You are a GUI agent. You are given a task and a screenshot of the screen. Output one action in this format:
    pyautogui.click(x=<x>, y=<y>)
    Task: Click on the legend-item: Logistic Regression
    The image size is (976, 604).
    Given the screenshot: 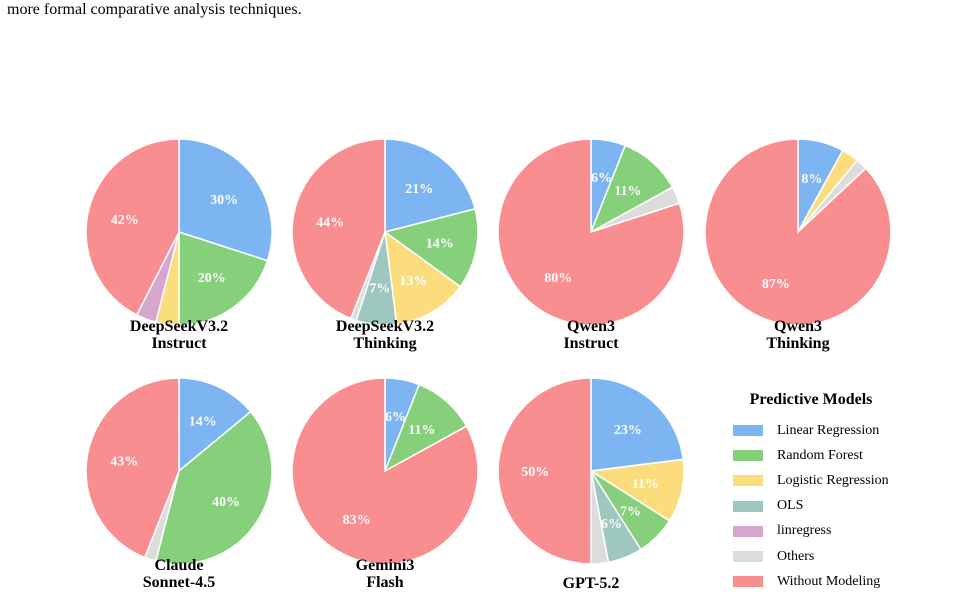 What is the action you would take?
    pyautogui.click(x=833, y=480)
    